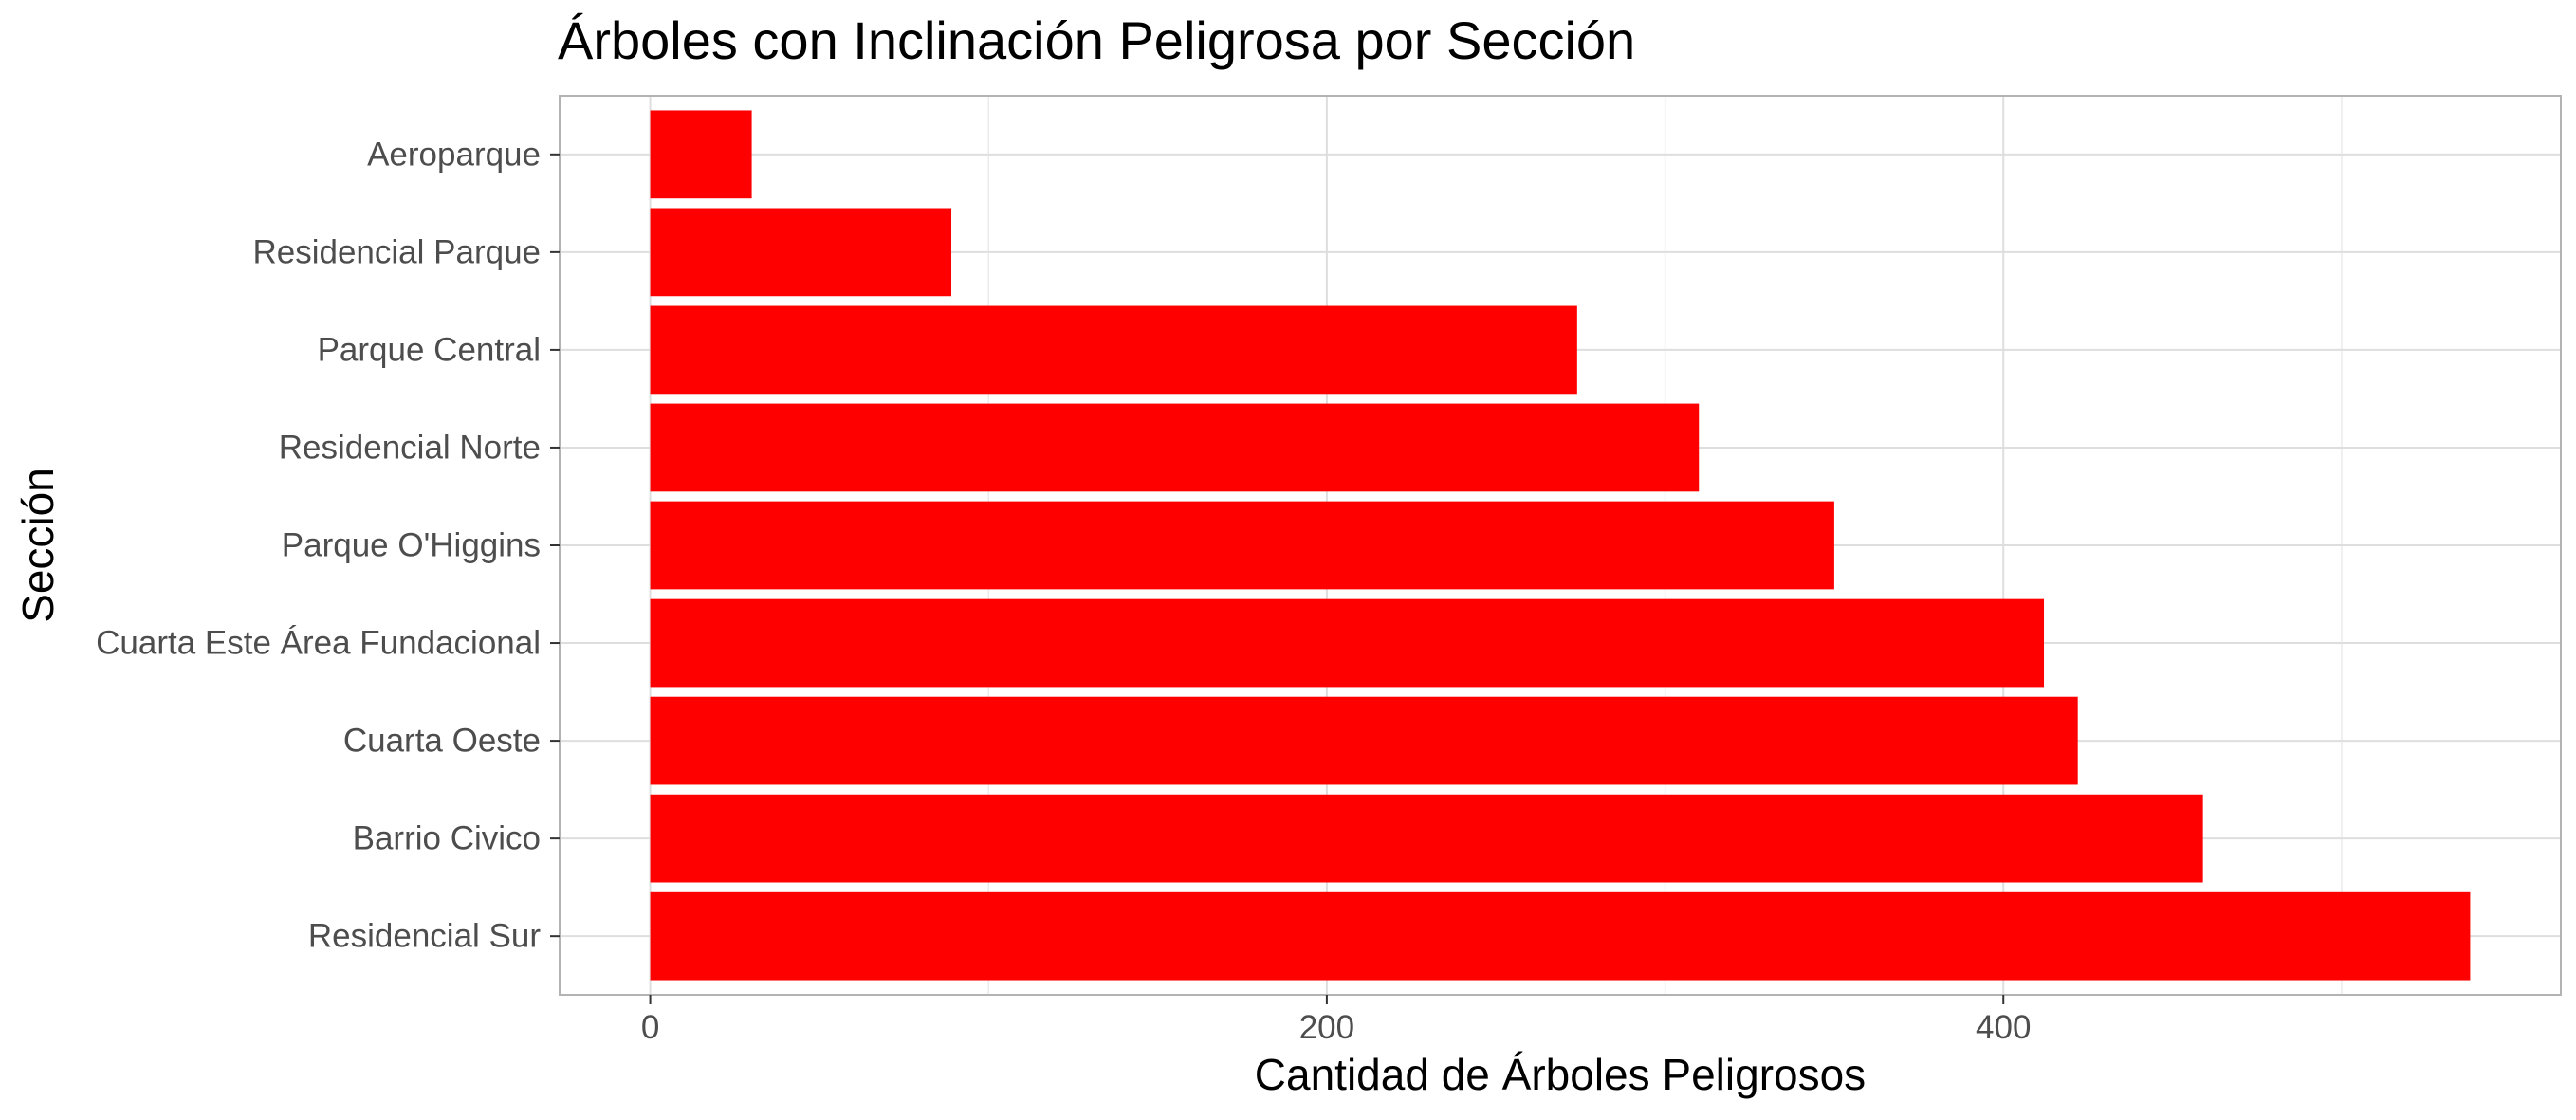 The height and width of the screenshot is (1120, 2576). Describe the element at coordinates (396, 251) in the screenshot. I see `y-tick-label: Residencial Parque` at that location.